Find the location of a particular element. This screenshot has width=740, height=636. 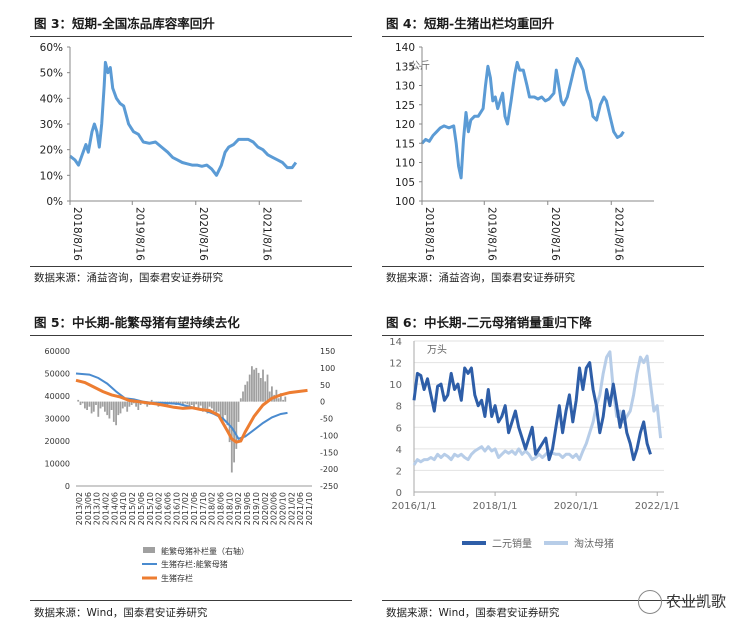

fig6-series-binary-sales is located at coordinates (532, 411).